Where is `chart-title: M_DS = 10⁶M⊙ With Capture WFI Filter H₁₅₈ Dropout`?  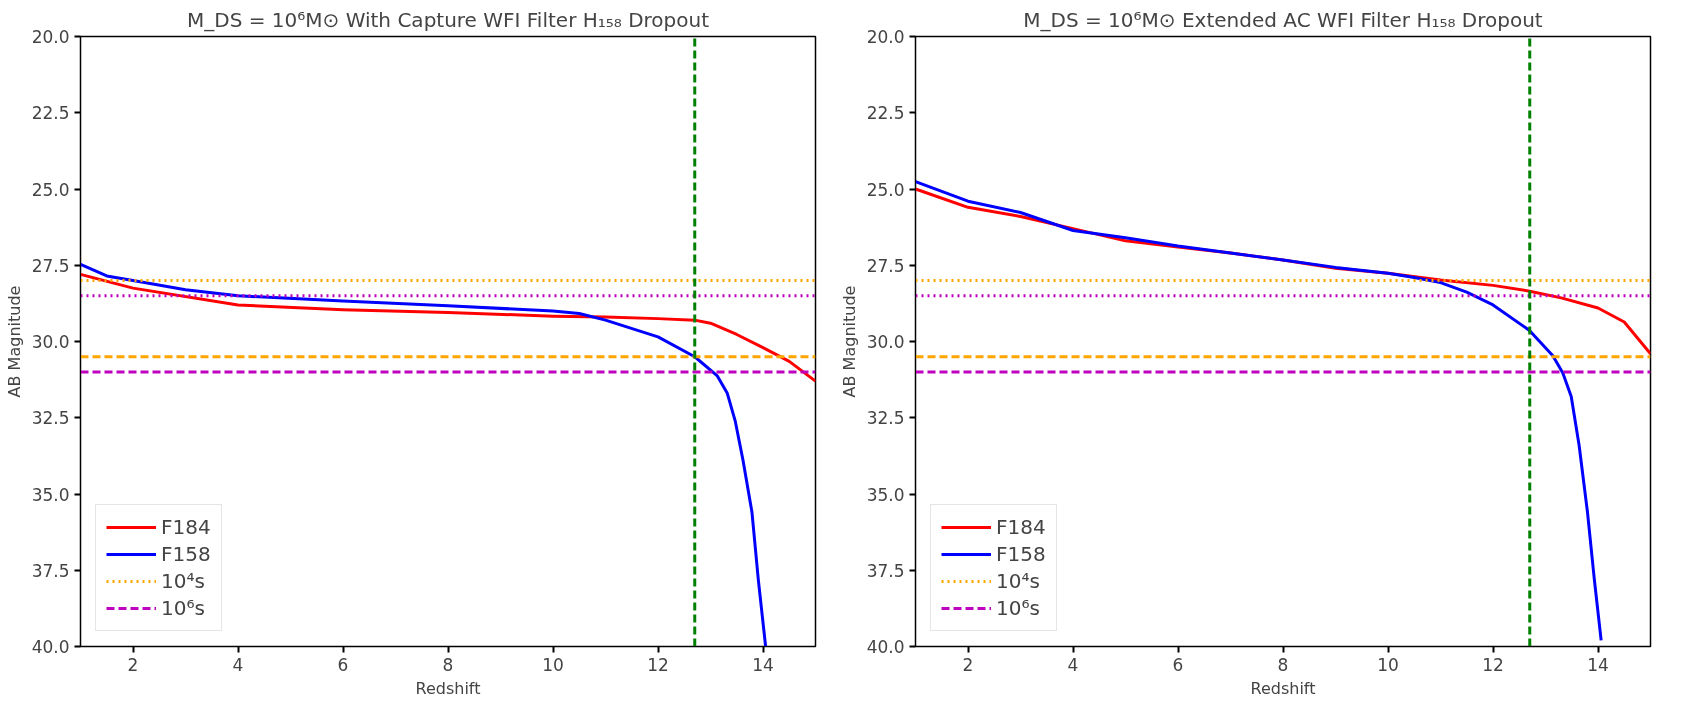
chart-title: M_DS = 10⁶M⊙ With Capture WFI Filter H₁₅₈ Dropout is located at coordinates (448, 19).